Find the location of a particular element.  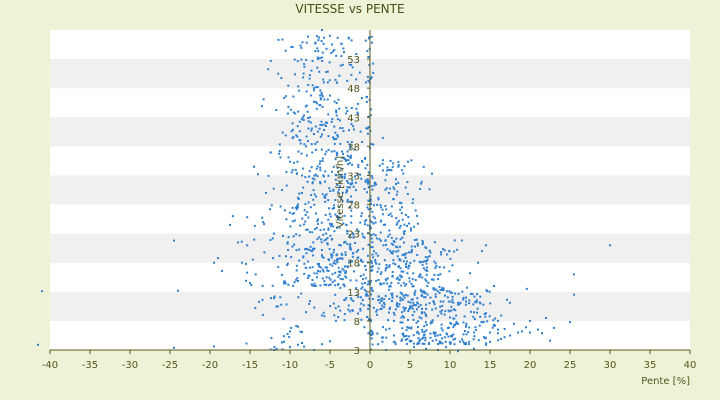

x-tick-label: 35 is located at coordinates (650, 365).